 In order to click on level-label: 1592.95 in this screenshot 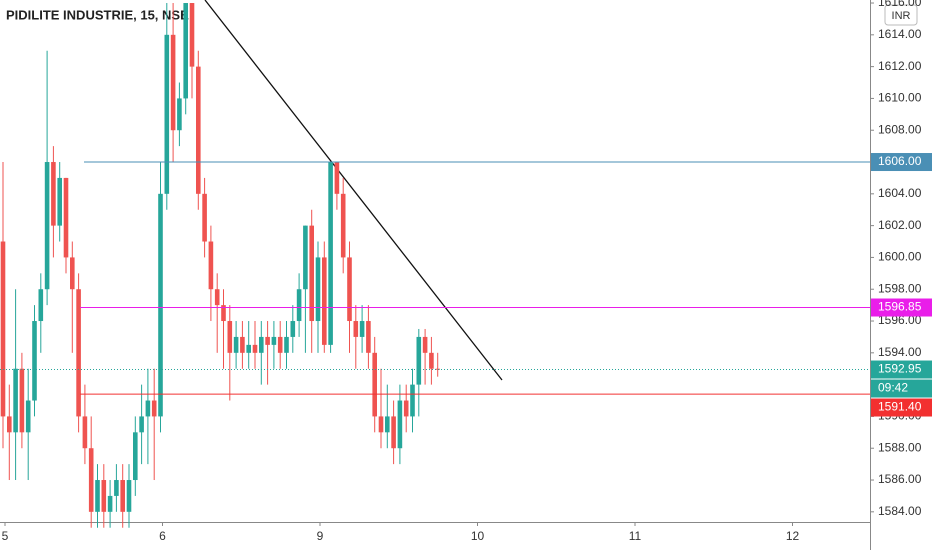, I will do `click(900, 369)`.